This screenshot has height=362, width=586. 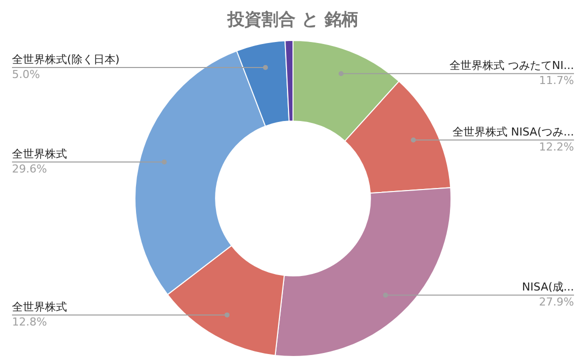 What do you see at coordinates (556, 80) in the screenshot?
I see `data-label: 11.7%` at bounding box center [556, 80].